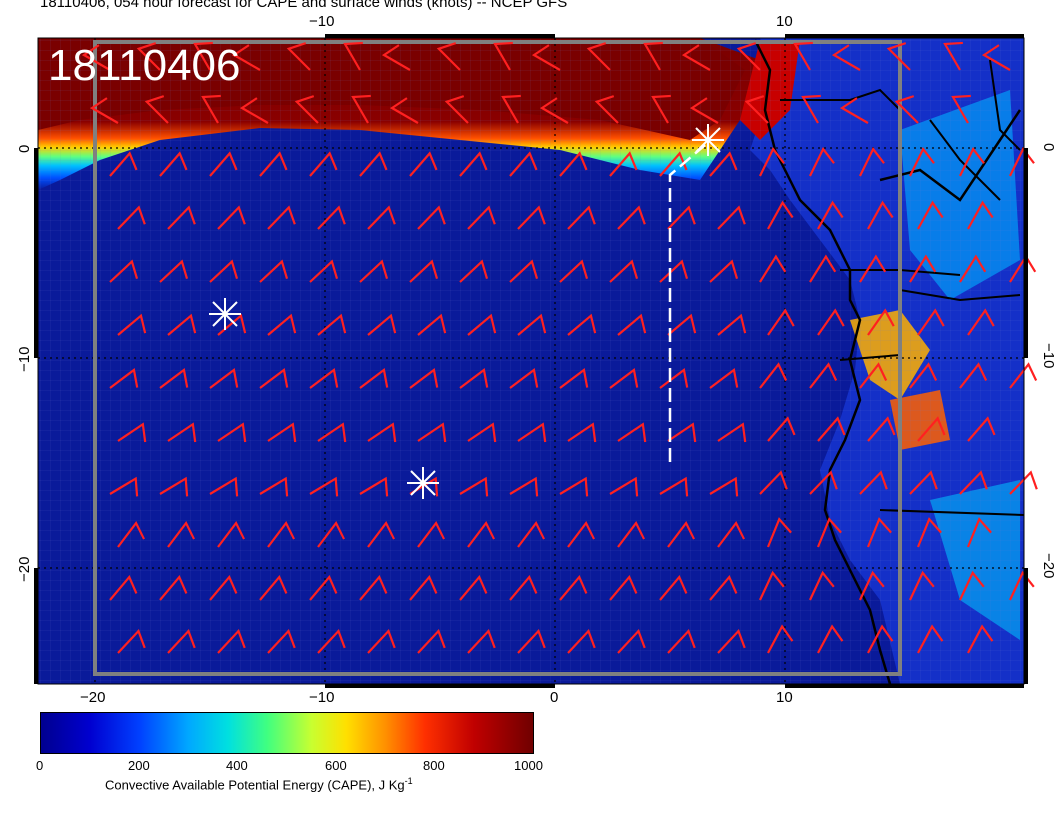 The image size is (1056, 816). Describe the element at coordinates (237, 765) in the screenshot. I see `colorbar-tick: 400` at that location.